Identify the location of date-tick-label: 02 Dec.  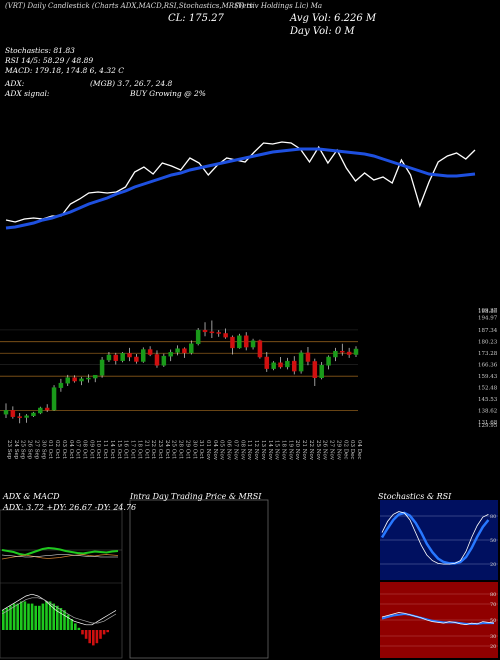
(345, 450).